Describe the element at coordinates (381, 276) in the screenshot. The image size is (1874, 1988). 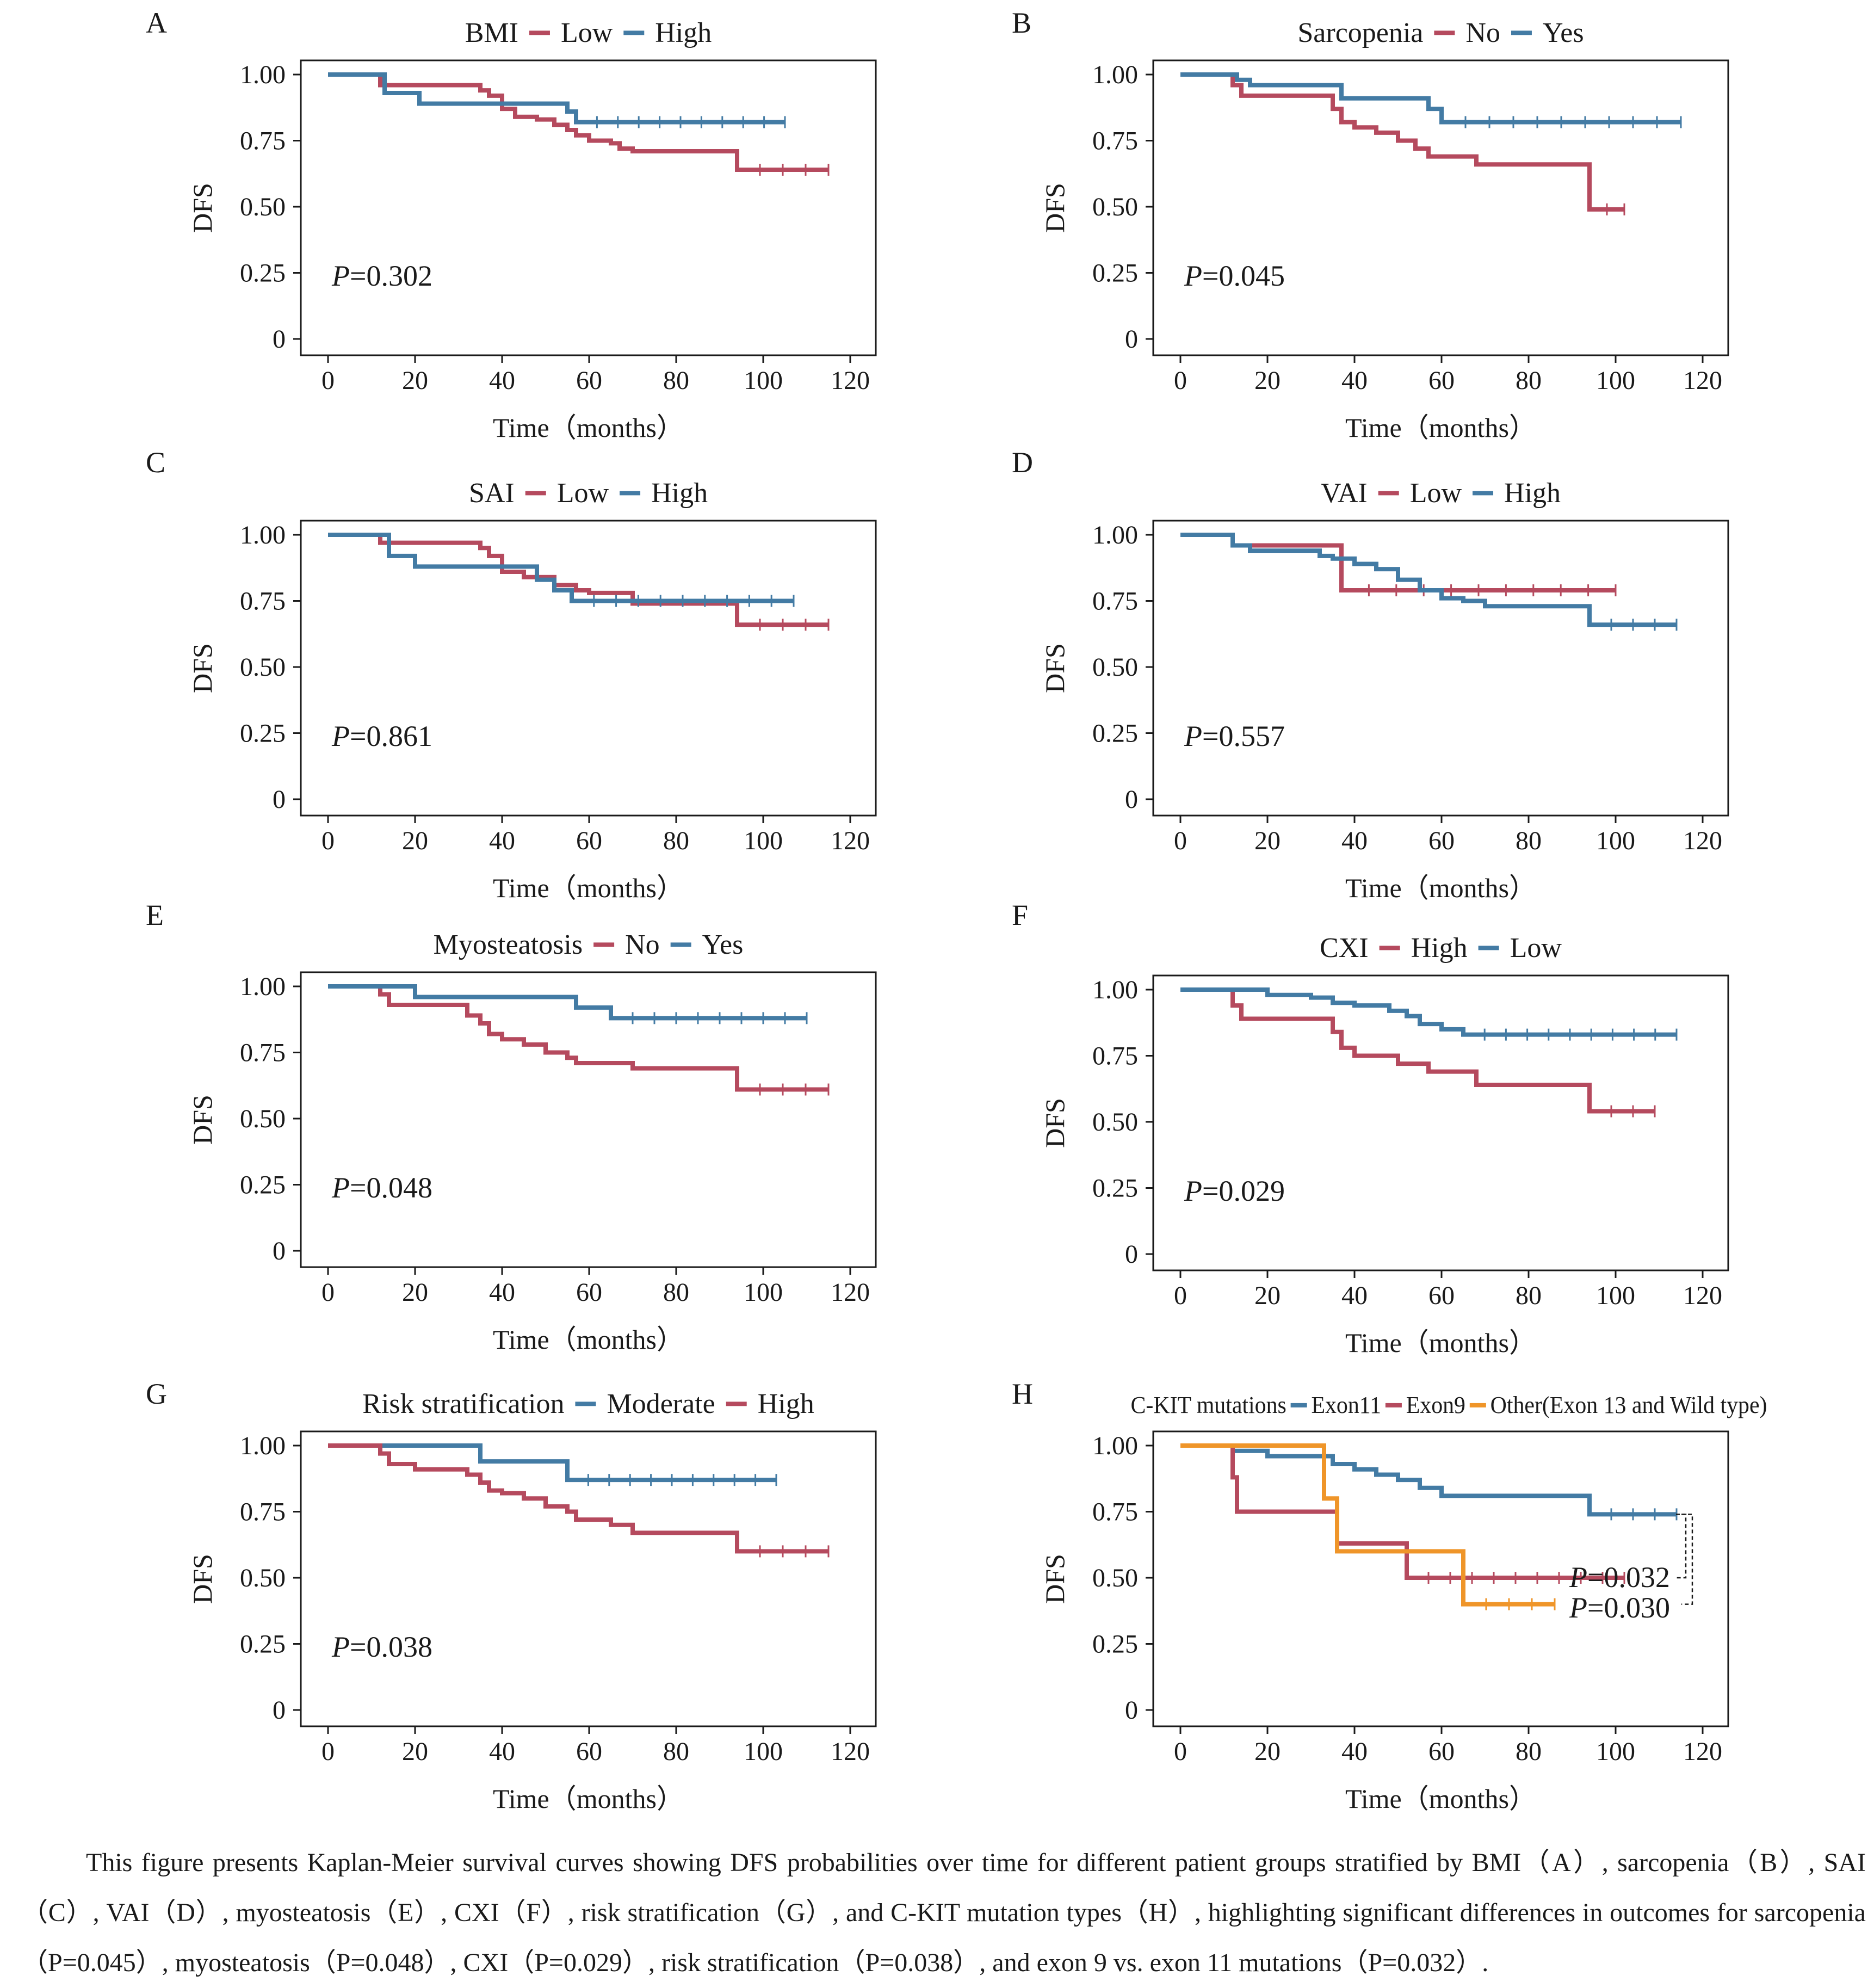
I see `p-value: P=0.302` at that location.